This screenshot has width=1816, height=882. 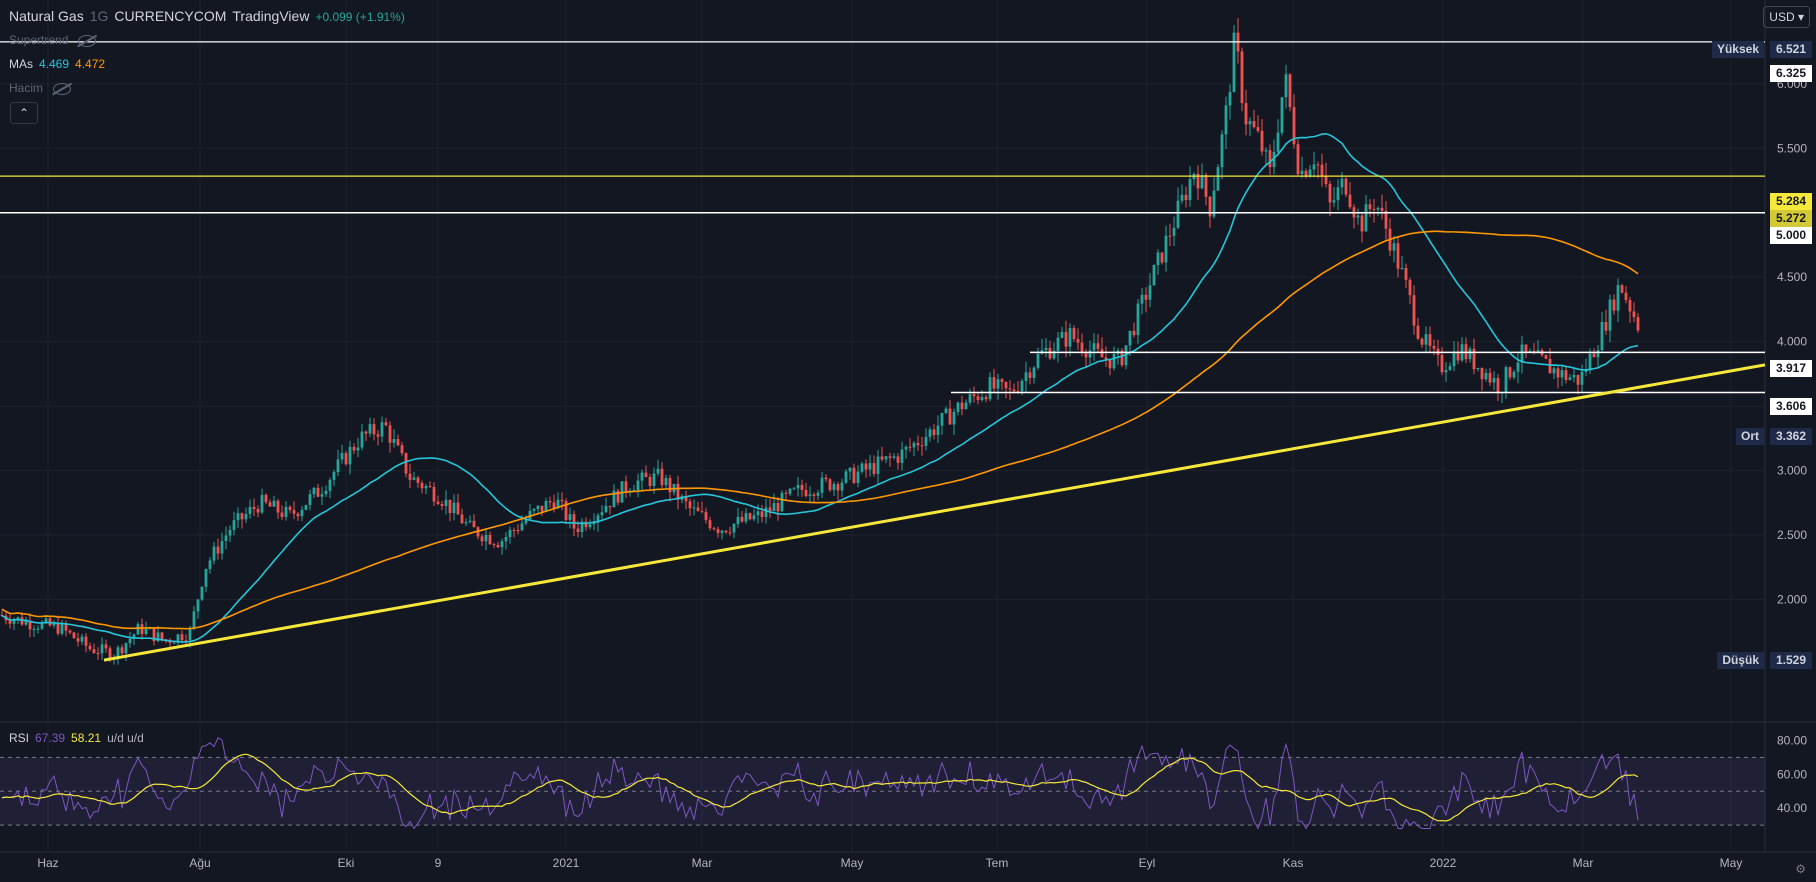 I want to click on settings-gear-icon: ⚙, so click(x=1800, y=869).